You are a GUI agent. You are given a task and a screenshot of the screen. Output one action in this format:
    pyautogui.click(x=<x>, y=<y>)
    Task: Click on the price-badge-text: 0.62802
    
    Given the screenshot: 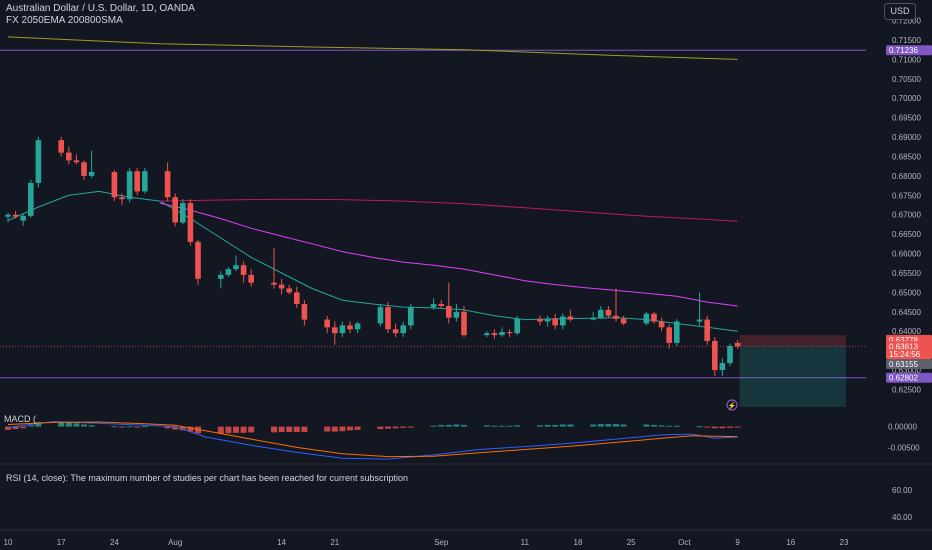 What is the action you would take?
    pyautogui.click(x=903, y=378)
    